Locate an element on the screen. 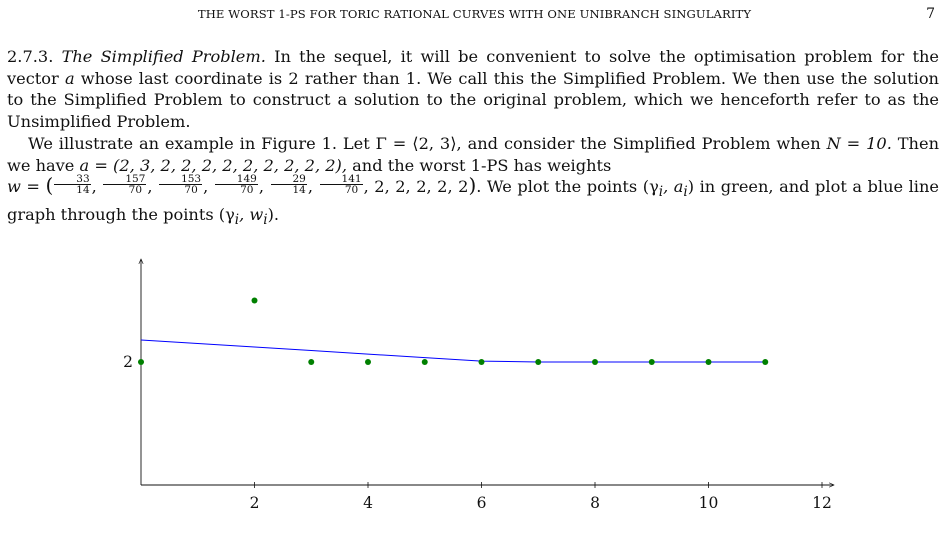  right-paren: ) is located at coordinates (472, 185).